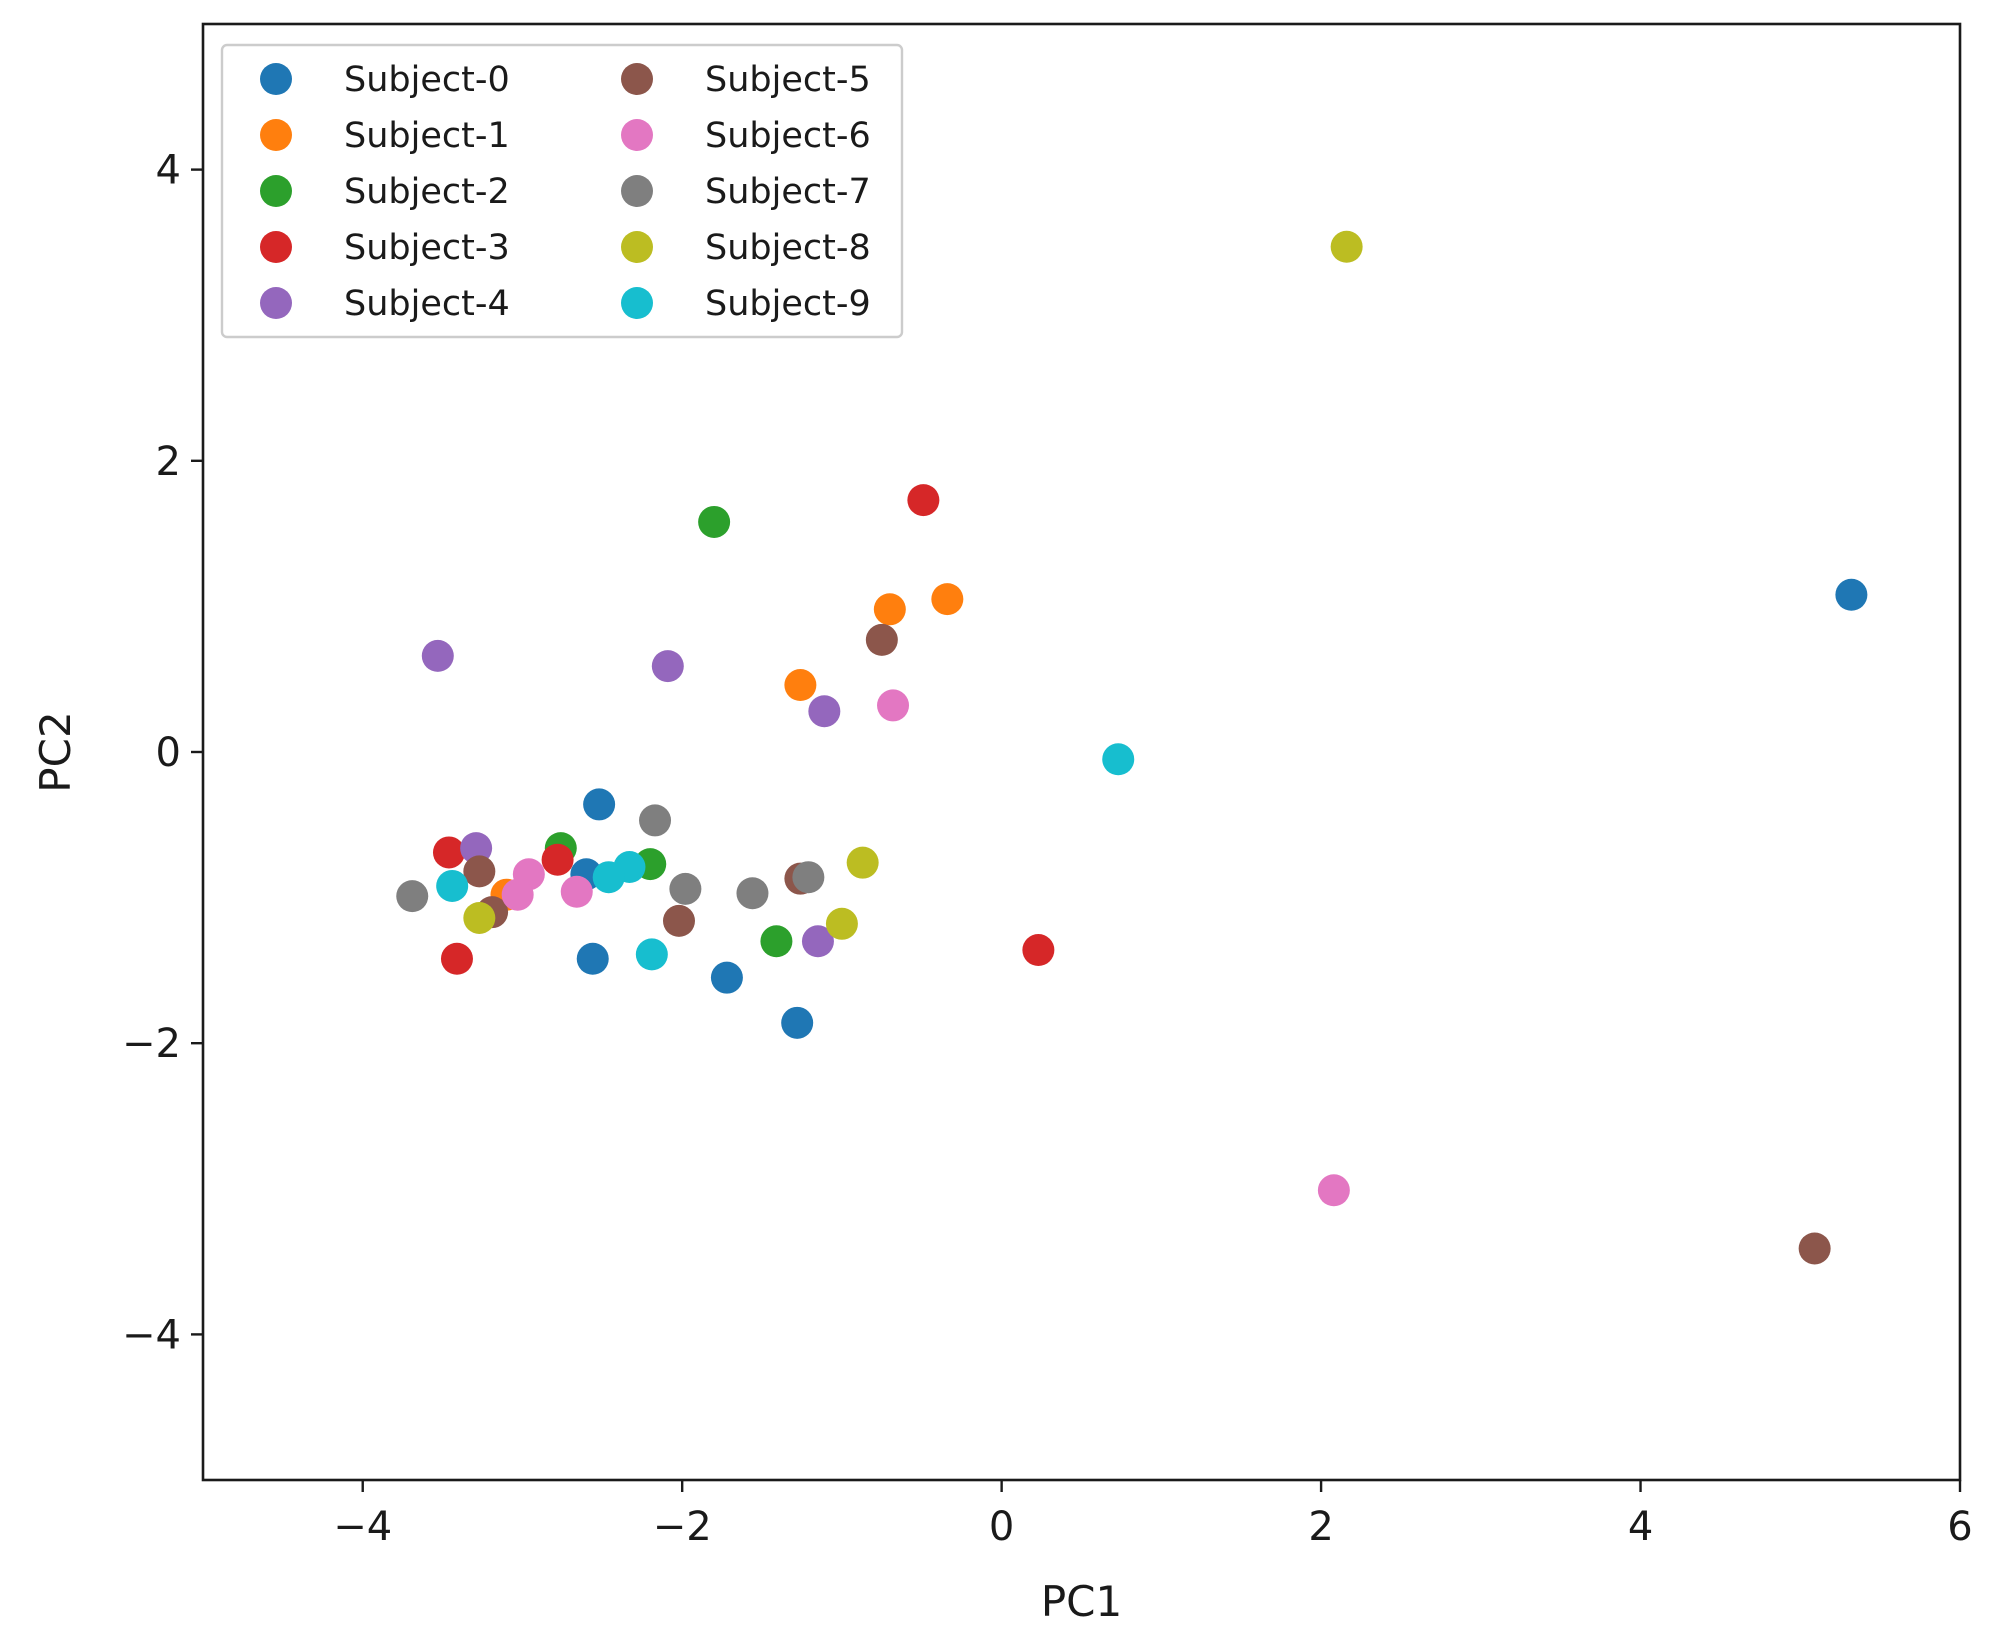 This screenshot has height=1643, width=1998. Describe the element at coordinates (788, 80) in the screenshot. I see `legend-label: Subject-5` at that location.